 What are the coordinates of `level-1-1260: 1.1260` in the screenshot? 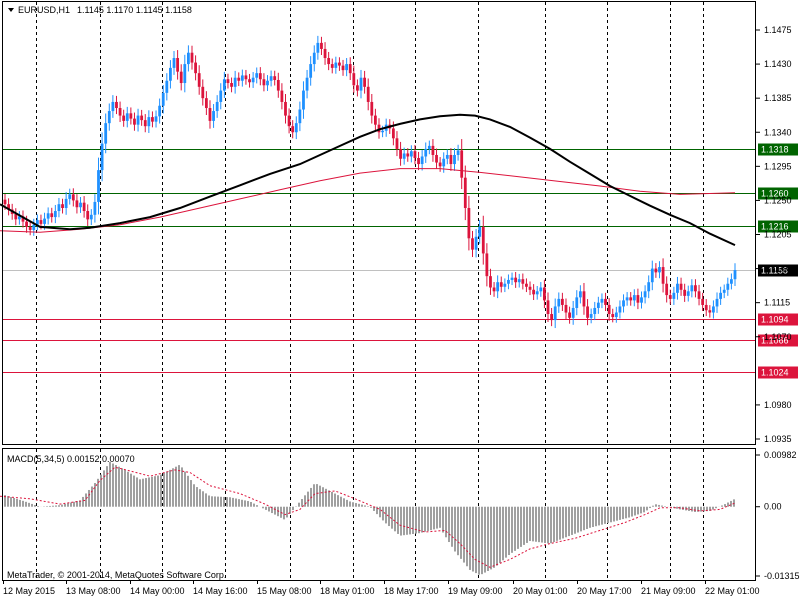 It's located at (400, 193).